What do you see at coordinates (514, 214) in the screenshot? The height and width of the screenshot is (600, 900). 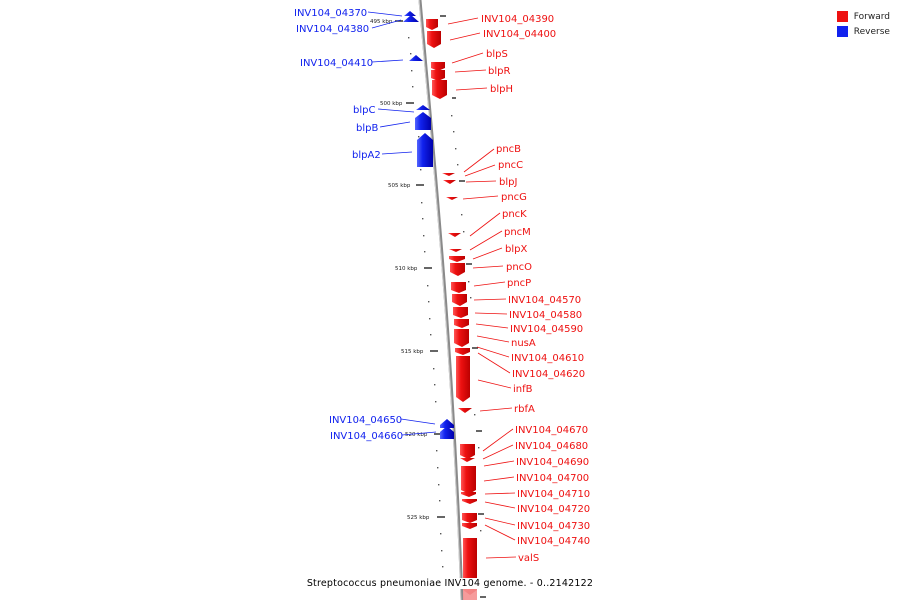 I see `gene-label-pncK: pncK` at bounding box center [514, 214].